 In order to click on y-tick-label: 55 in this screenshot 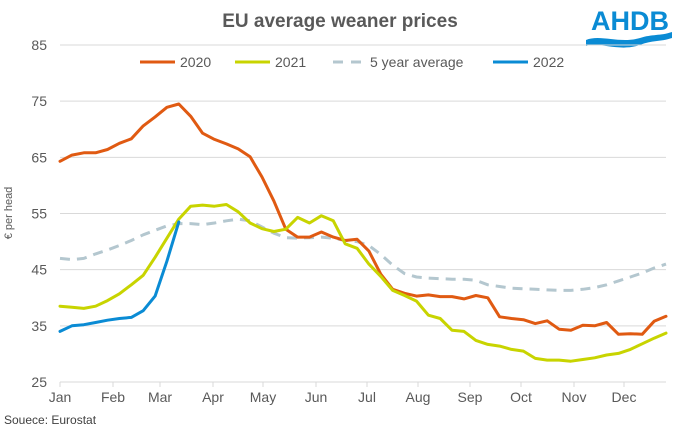, I will do `click(39, 214)`.